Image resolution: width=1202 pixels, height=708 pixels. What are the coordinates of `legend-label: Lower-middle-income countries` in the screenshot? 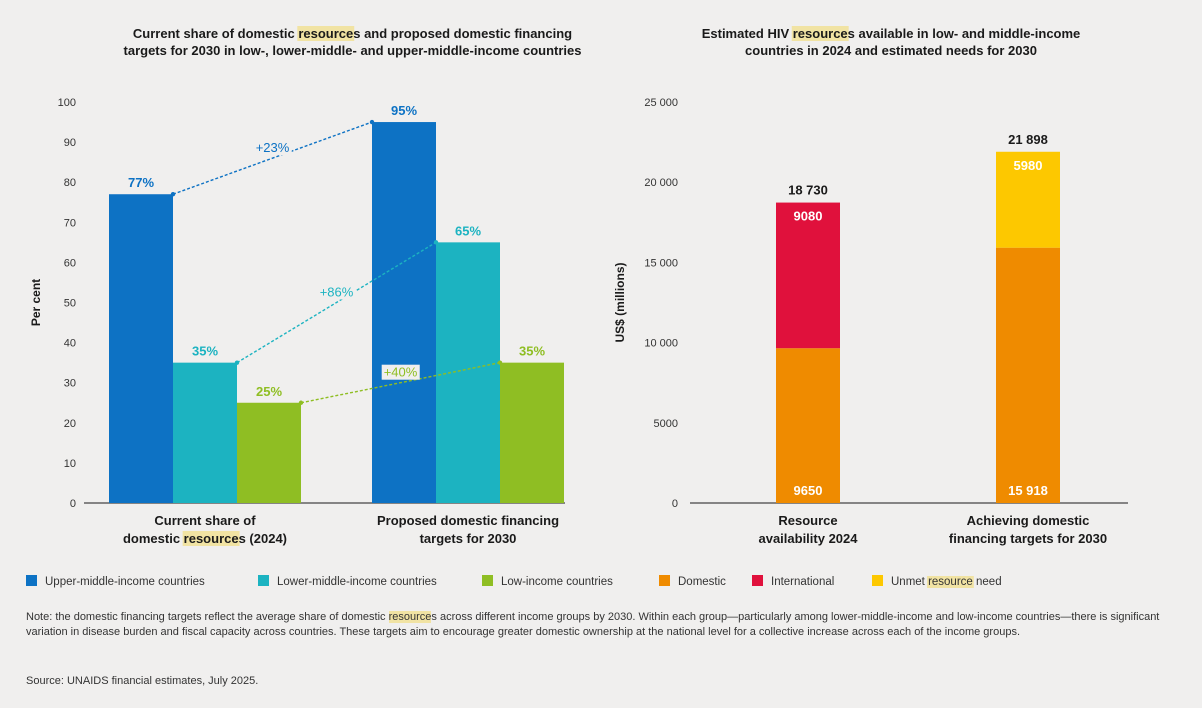 It's located at (357, 582).